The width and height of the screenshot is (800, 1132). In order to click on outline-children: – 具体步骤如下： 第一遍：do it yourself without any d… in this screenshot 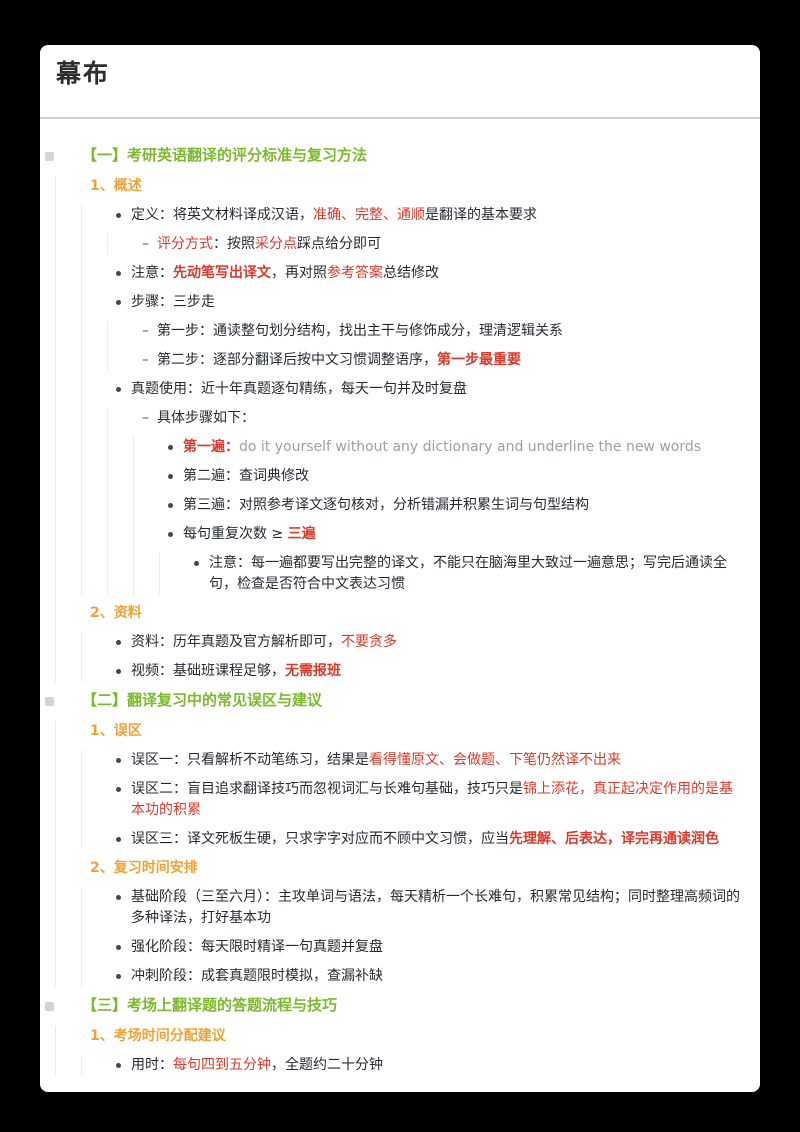, I will do `click(426, 501)`.